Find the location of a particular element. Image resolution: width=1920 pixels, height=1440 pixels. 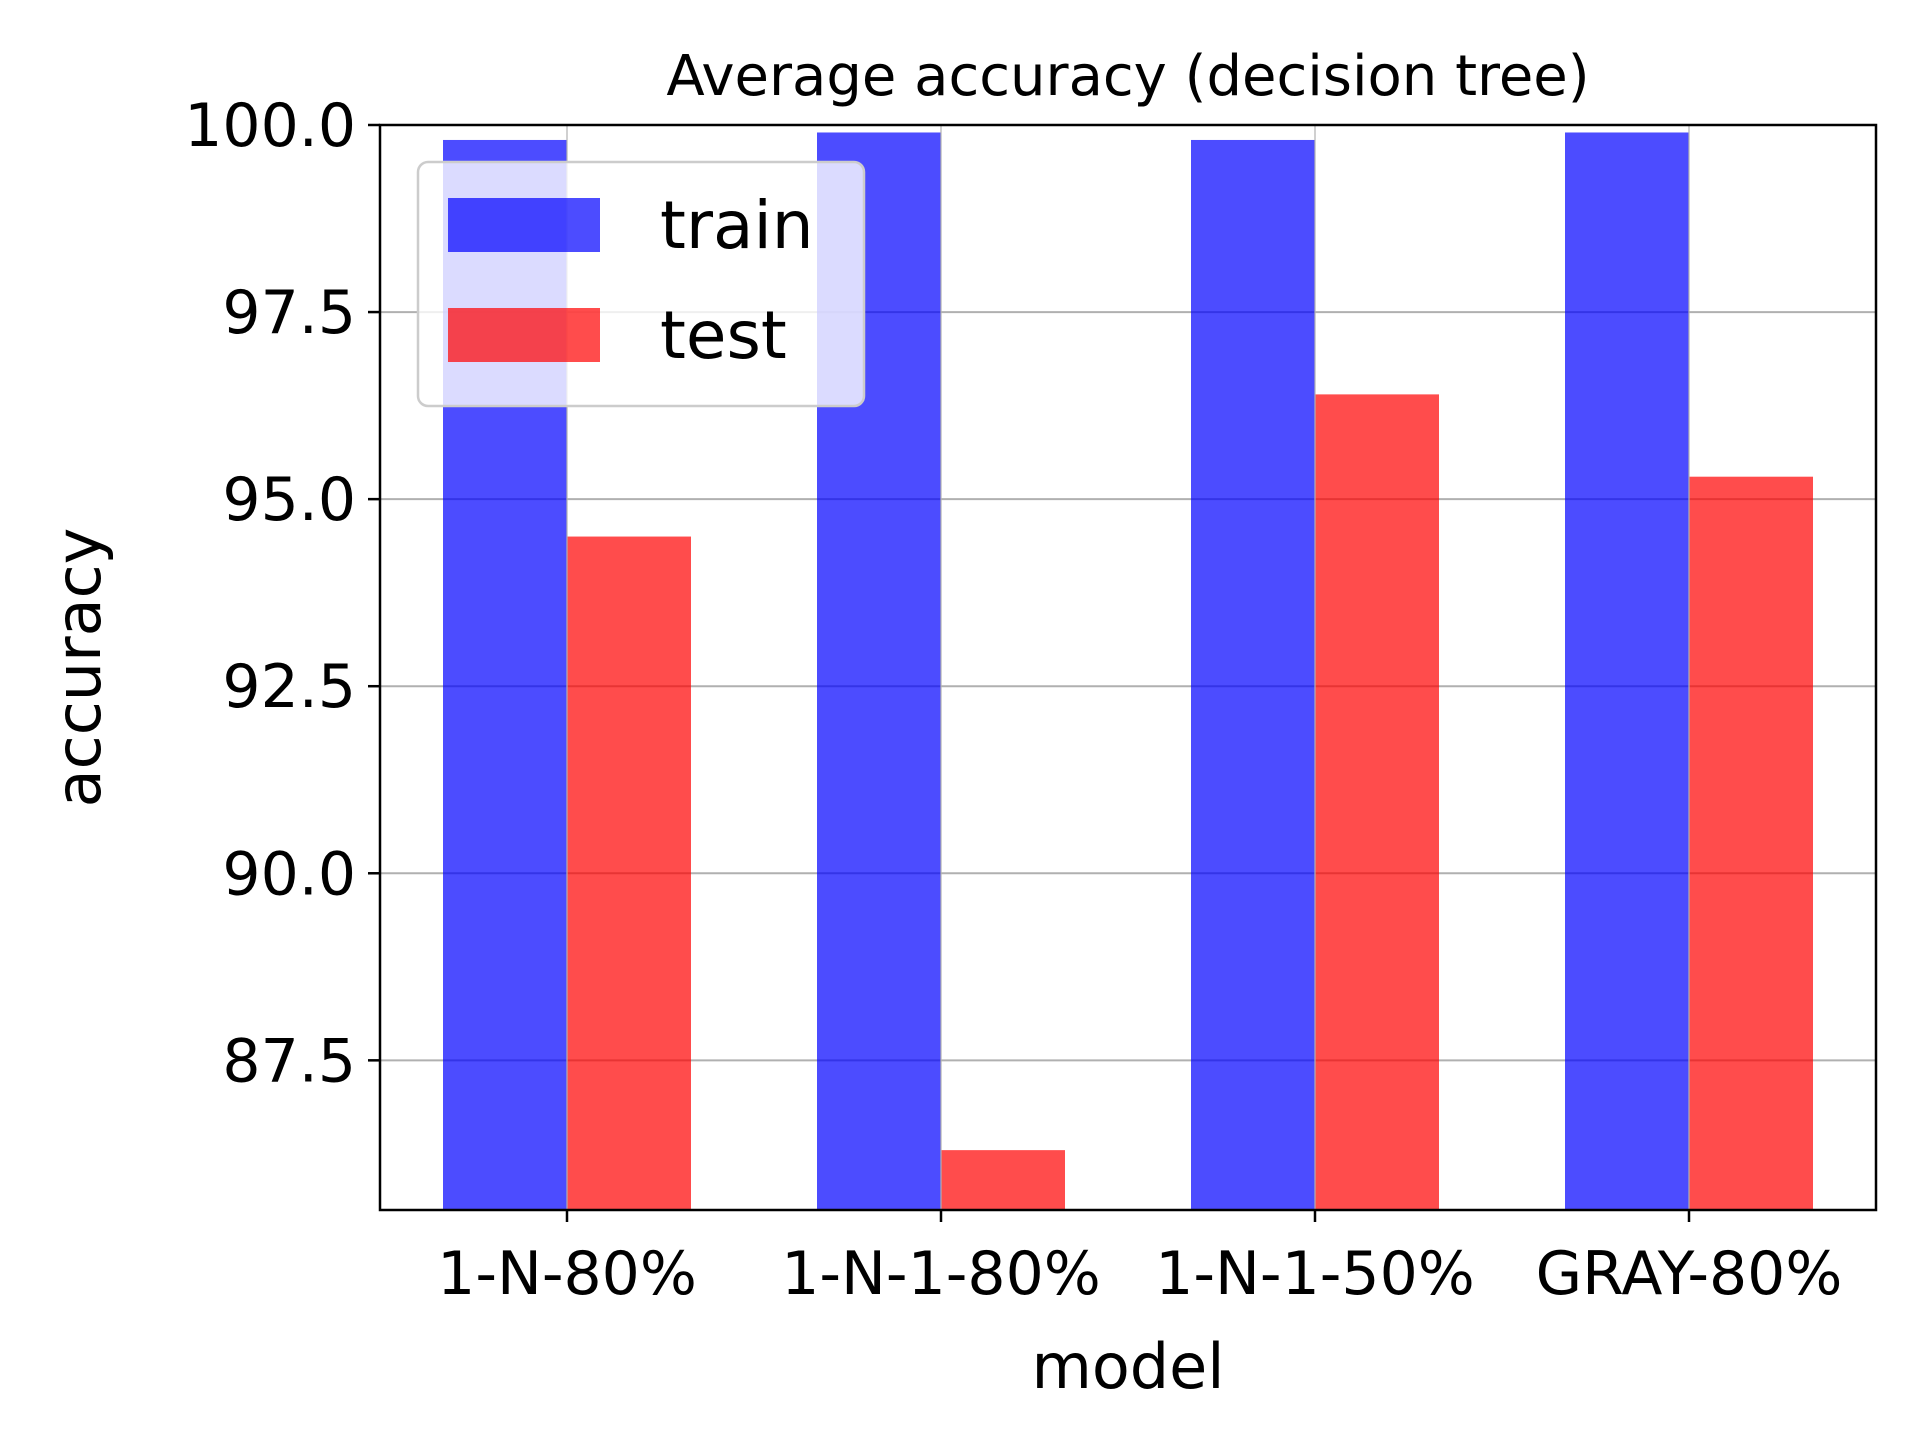

x-tick-label: 1-N-1-80% is located at coordinates (941, 1274).